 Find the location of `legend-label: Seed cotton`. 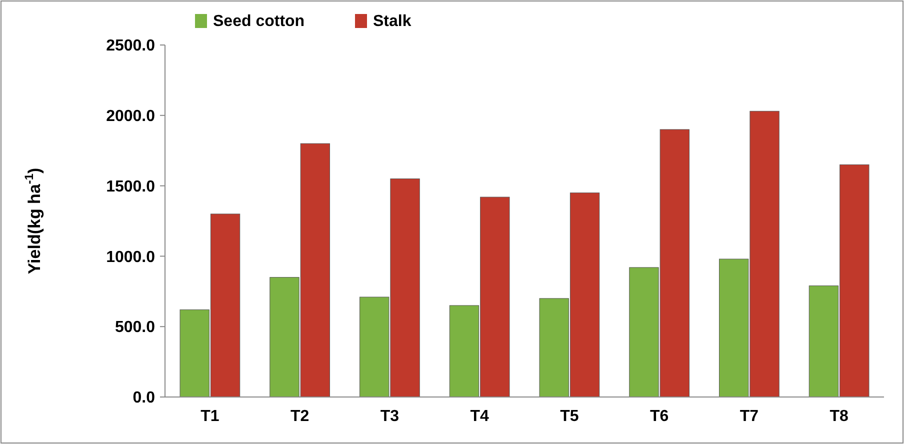

legend-label: Seed cotton is located at coordinates (259, 21).